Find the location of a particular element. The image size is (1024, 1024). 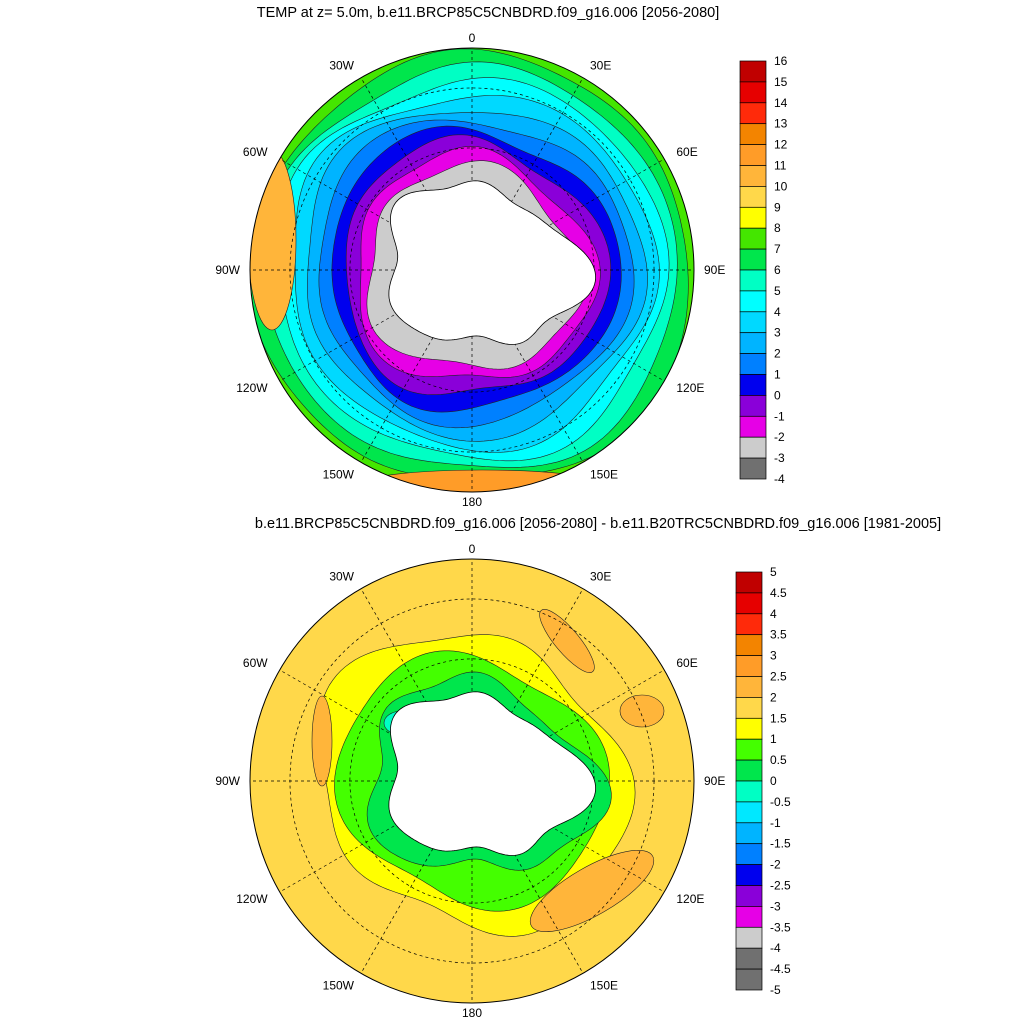

colorbar-label: 1.5 is located at coordinates (778, 718).